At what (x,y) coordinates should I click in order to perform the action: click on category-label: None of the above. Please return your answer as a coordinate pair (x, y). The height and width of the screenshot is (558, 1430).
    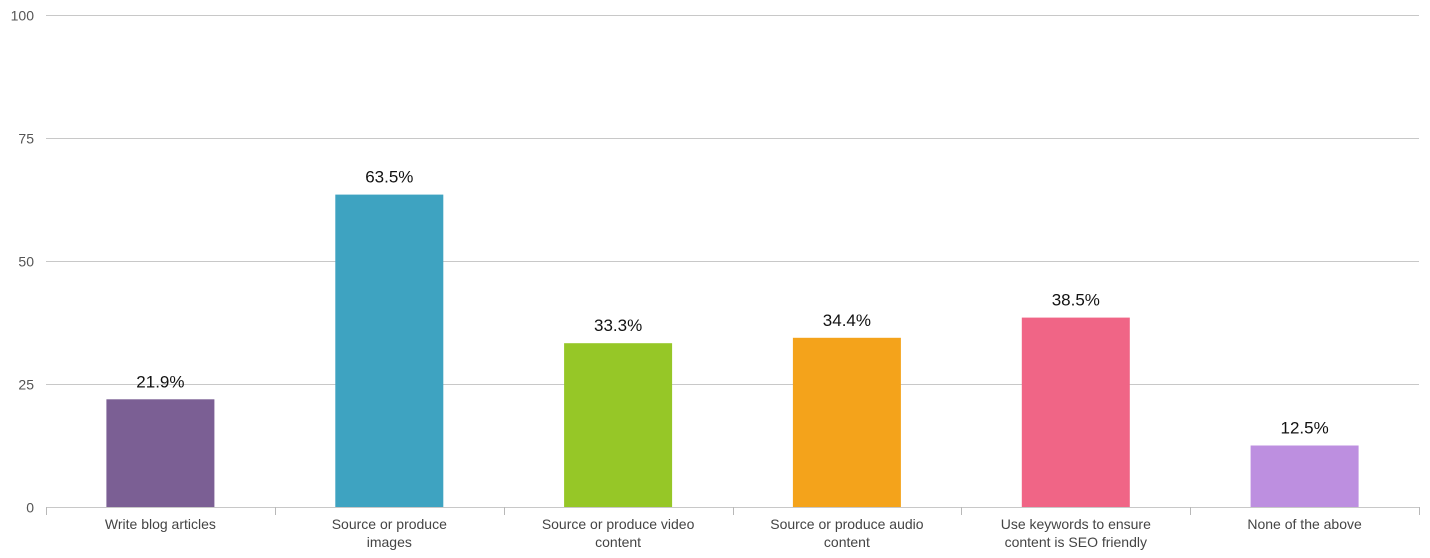
    Looking at the image, I should click on (1304, 524).